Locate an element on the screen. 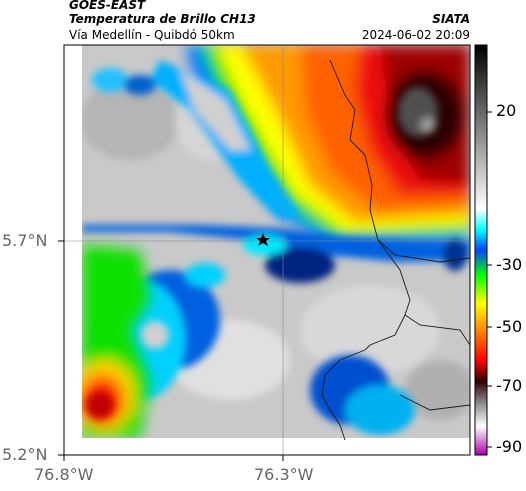 The height and width of the screenshot is (491, 526). timestamp-label: 2024-06-02 20:09 is located at coordinates (415, 35).